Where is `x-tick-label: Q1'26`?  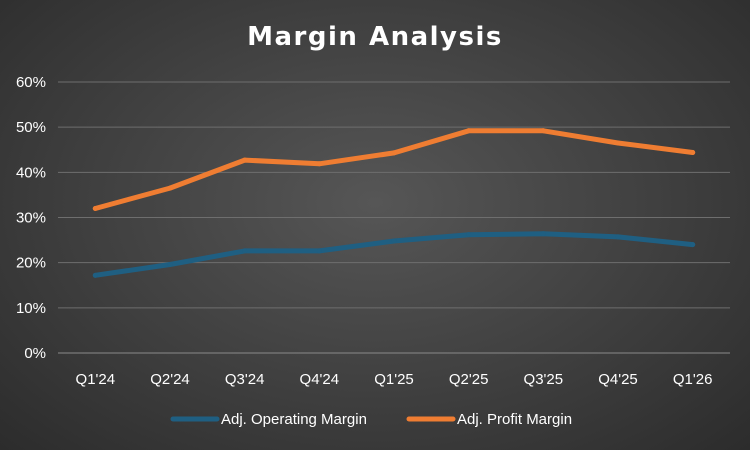
x-tick-label: Q1'26 is located at coordinates (693, 379).